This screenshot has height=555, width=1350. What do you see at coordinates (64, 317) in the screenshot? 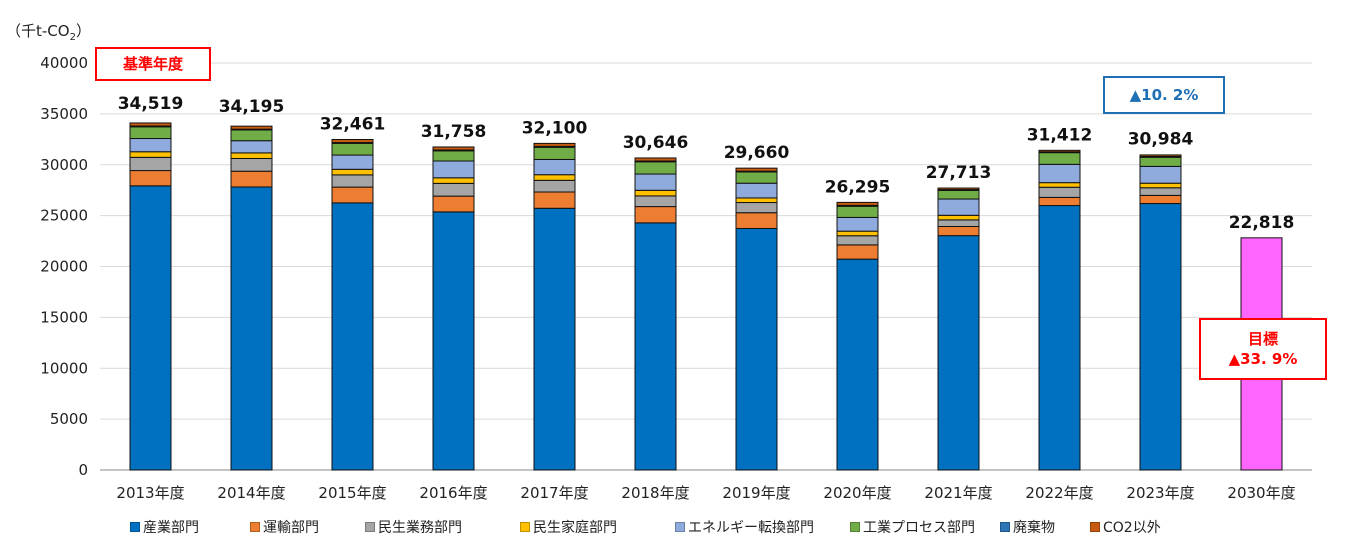
I see `y-tick-label: 15000` at bounding box center [64, 317].